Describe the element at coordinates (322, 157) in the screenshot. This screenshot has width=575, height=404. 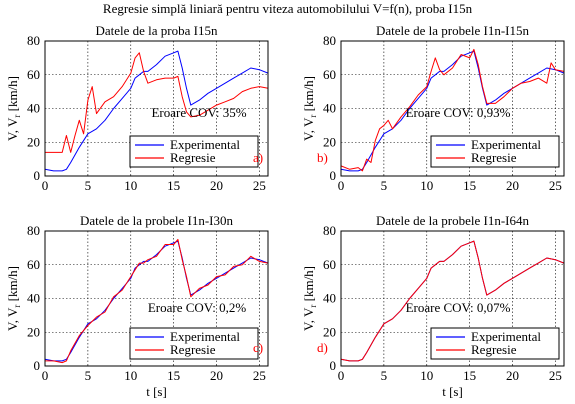
I see `panel-label: b)` at that location.